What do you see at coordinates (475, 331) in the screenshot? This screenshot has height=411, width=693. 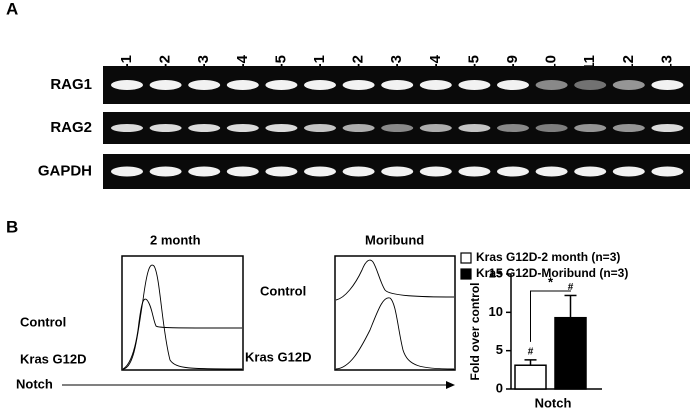 I see `y-axis-label: Fold over control` at bounding box center [475, 331].